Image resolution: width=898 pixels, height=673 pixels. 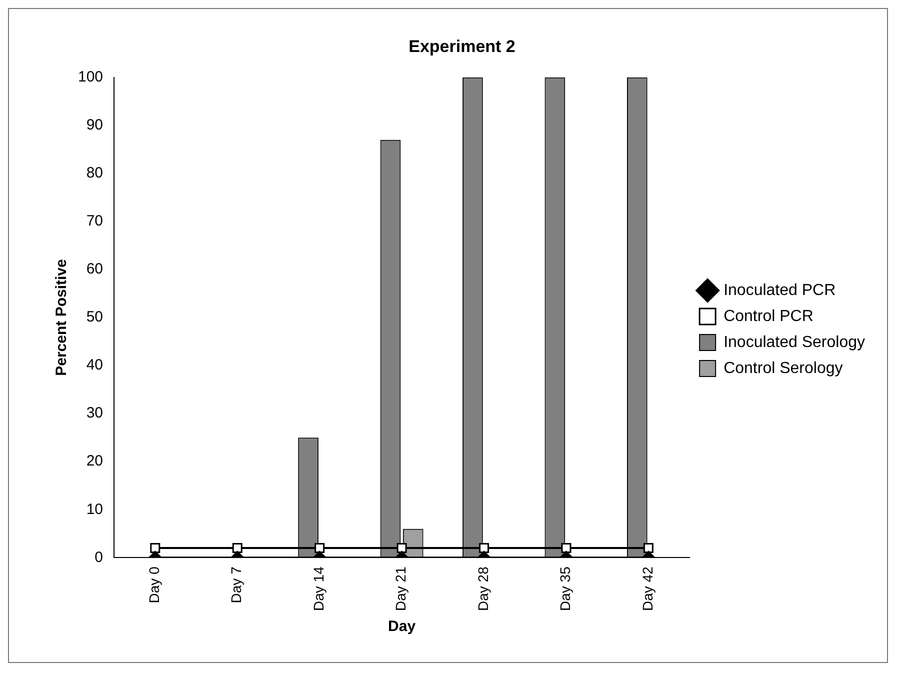 What do you see at coordinates (795, 342) in the screenshot?
I see `legend-label: Inoculated Serology` at bounding box center [795, 342].